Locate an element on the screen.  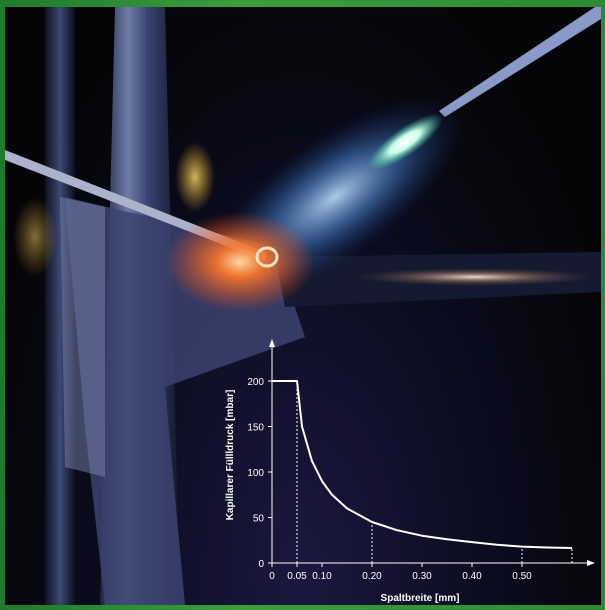
y-tick-label: 50 is located at coordinates (259, 519).